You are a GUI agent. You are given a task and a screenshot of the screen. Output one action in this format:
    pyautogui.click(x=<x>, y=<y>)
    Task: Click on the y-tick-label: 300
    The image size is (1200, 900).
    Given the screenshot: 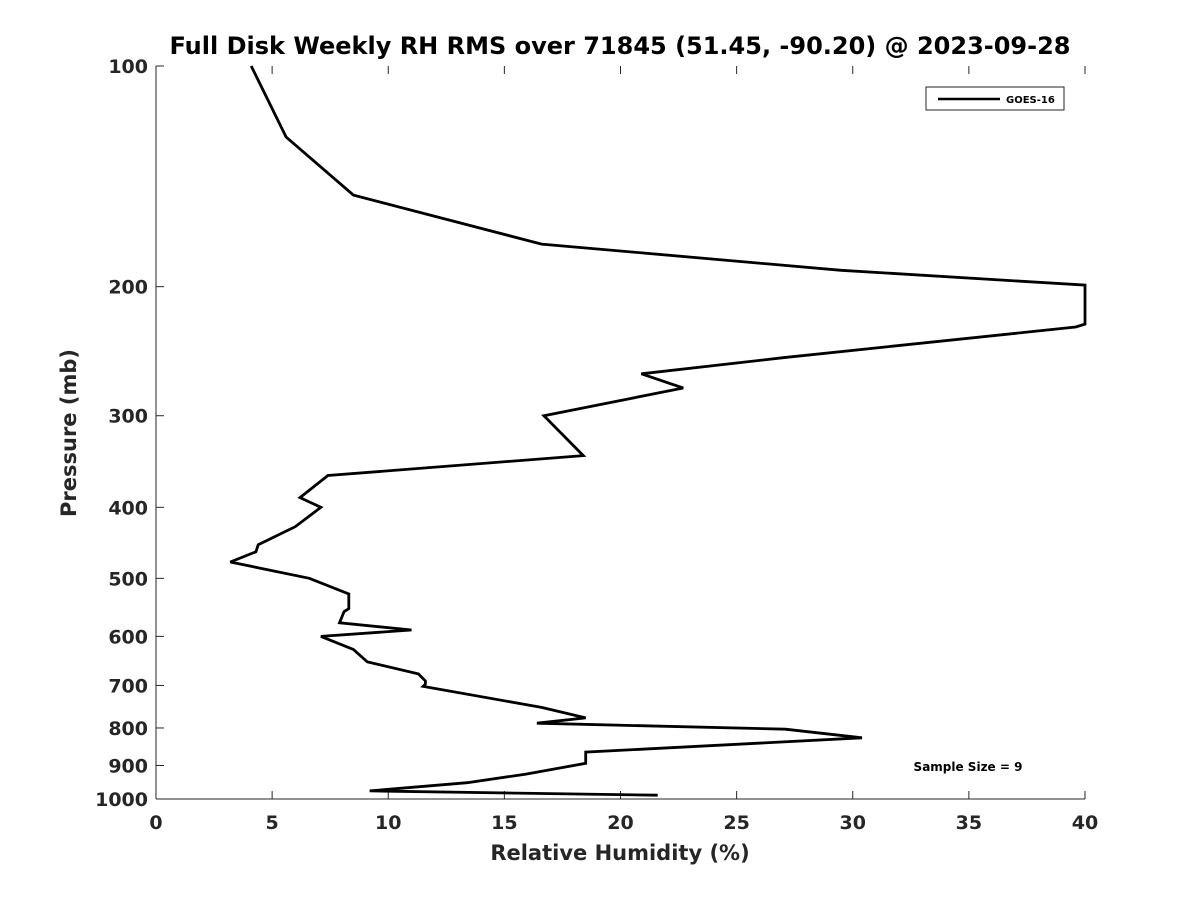 What is the action you would take?
    pyautogui.click(x=128, y=417)
    